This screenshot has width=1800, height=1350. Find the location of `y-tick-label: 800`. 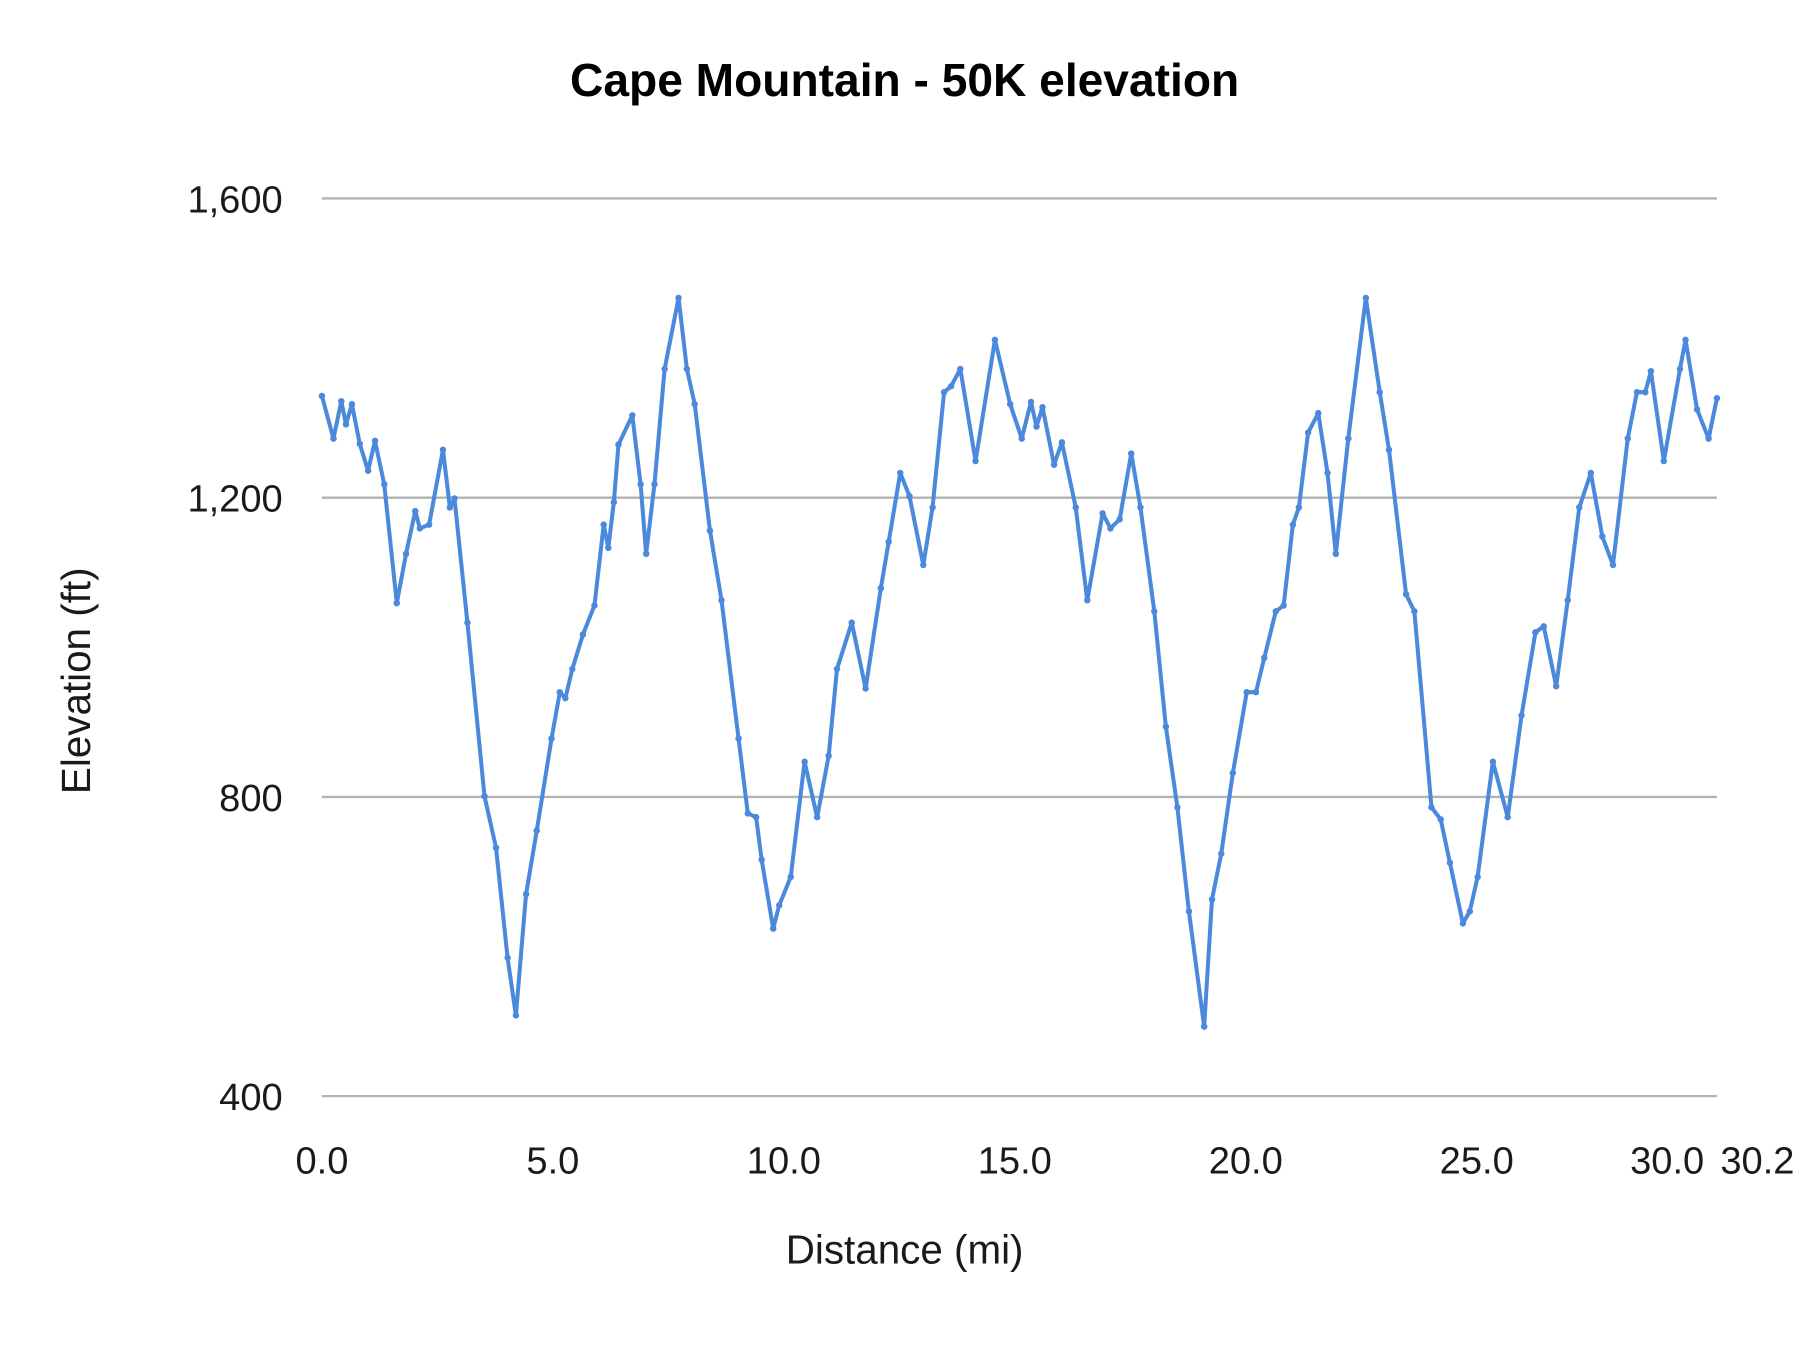

y-tick-label: 800 is located at coordinates (251, 799).